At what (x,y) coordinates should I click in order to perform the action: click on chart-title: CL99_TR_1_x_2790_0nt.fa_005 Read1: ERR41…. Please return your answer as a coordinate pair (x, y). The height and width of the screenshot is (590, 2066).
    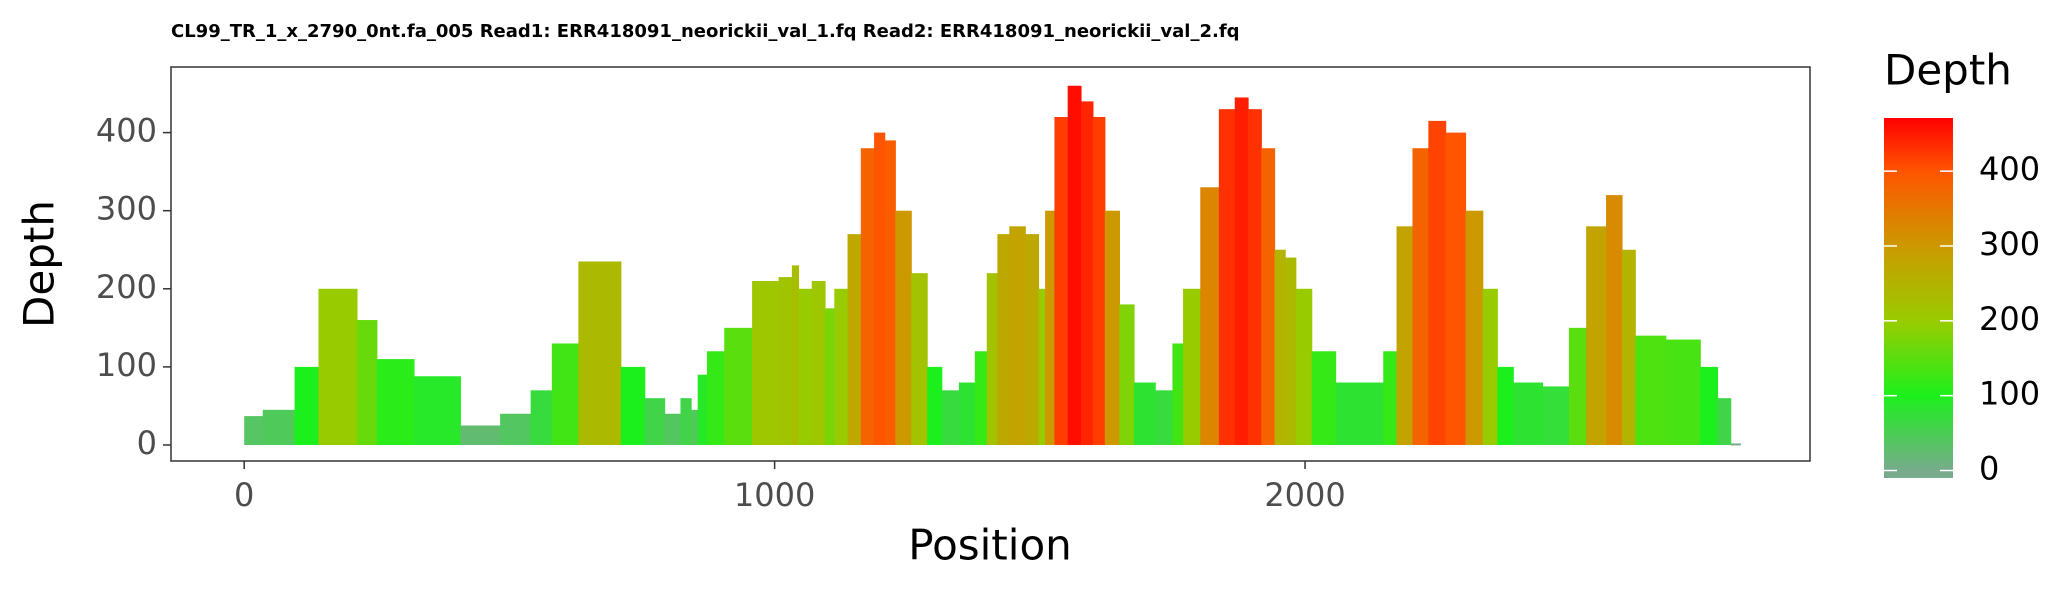
    Looking at the image, I should click on (705, 31).